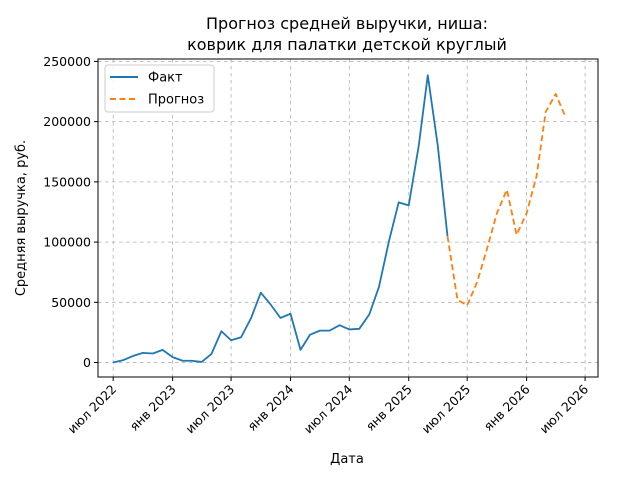 This screenshot has height=480, width=640. What do you see at coordinates (446, 409) in the screenshot?
I see `x-tick-label: июл 2025` at bounding box center [446, 409].